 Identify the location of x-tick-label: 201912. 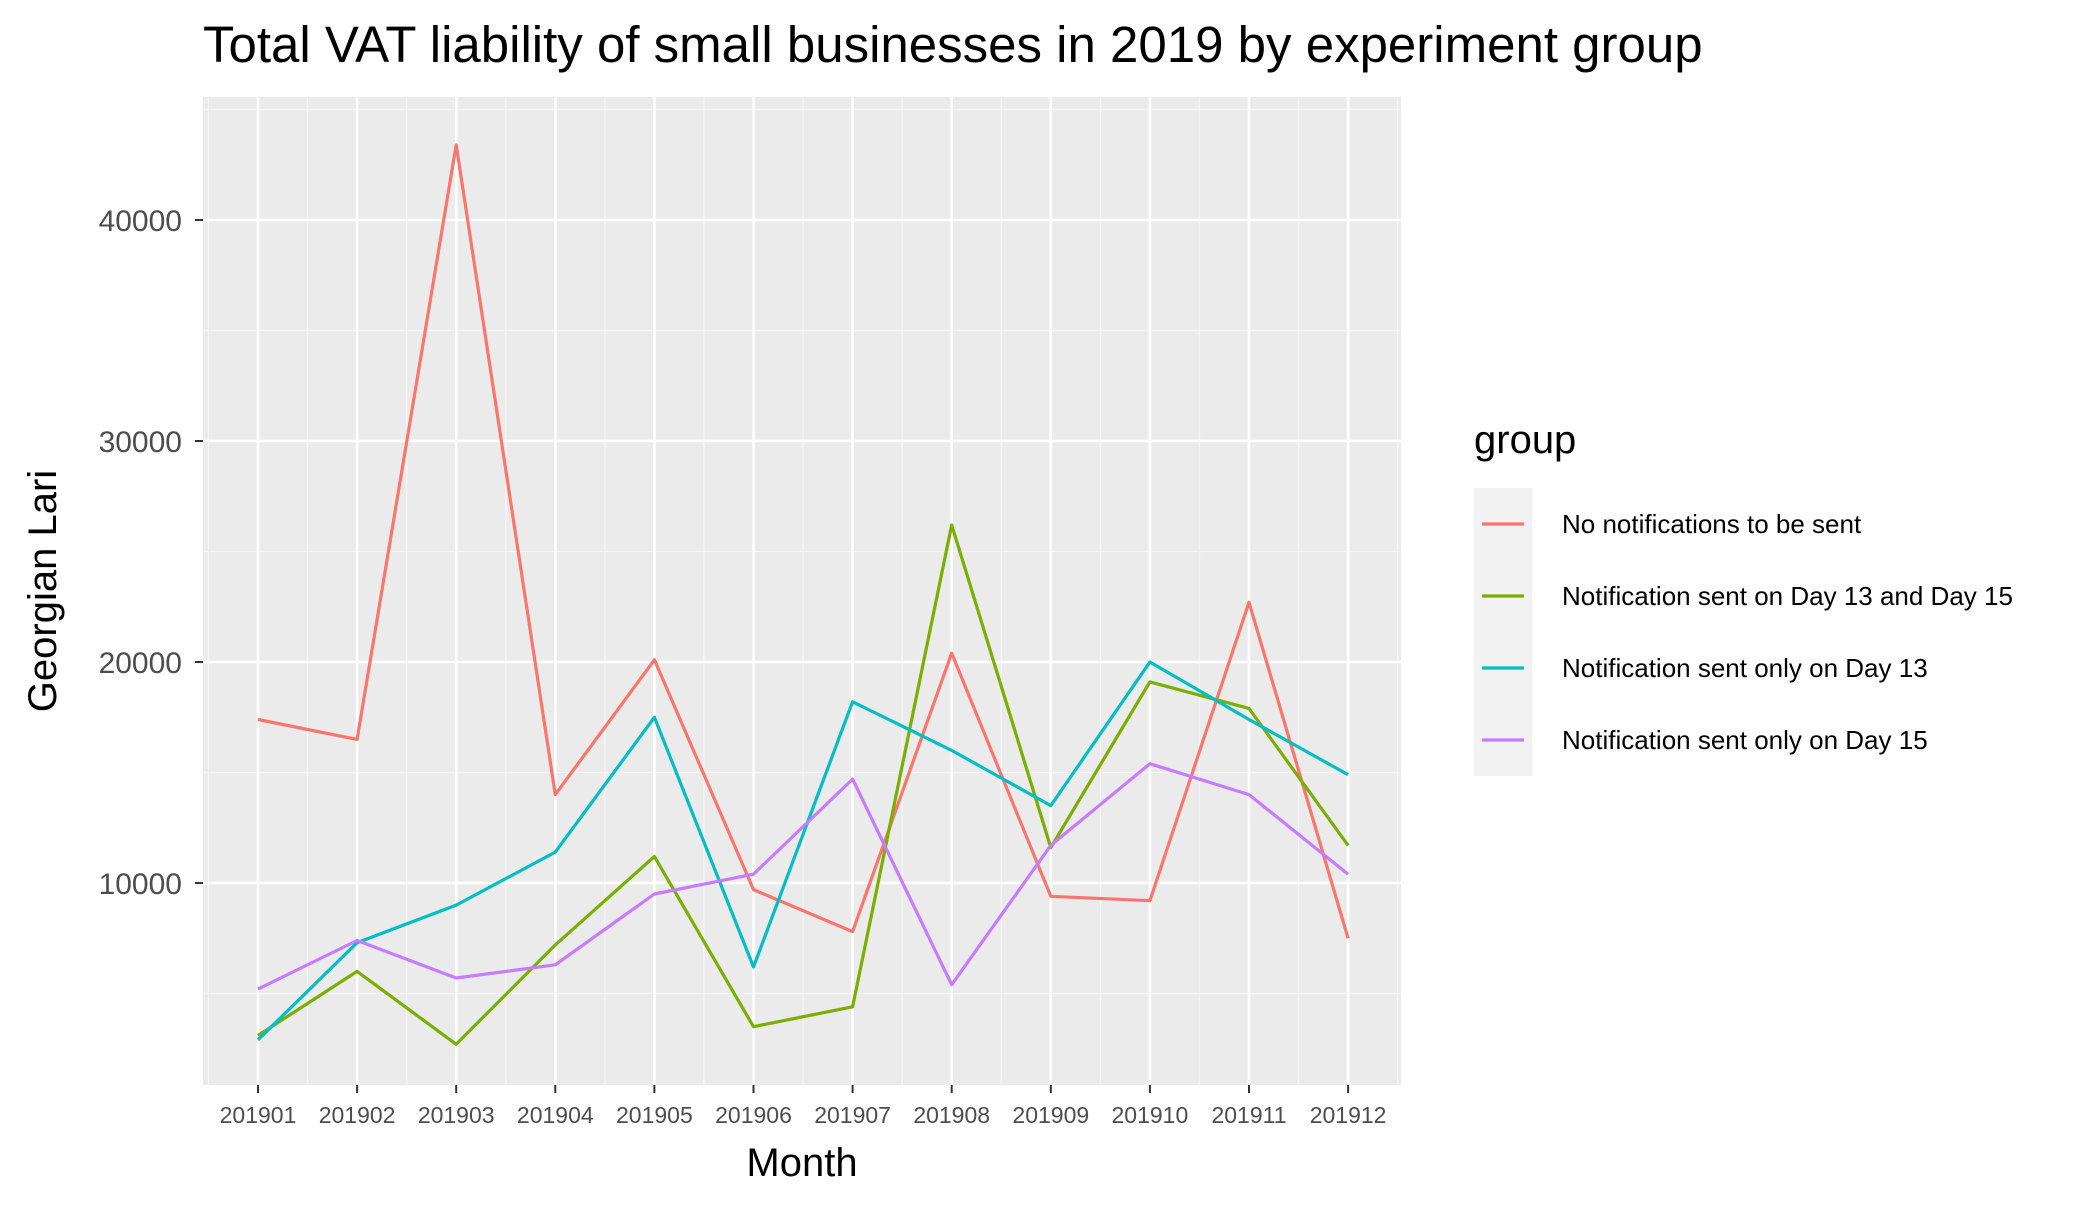
(1348, 1115).